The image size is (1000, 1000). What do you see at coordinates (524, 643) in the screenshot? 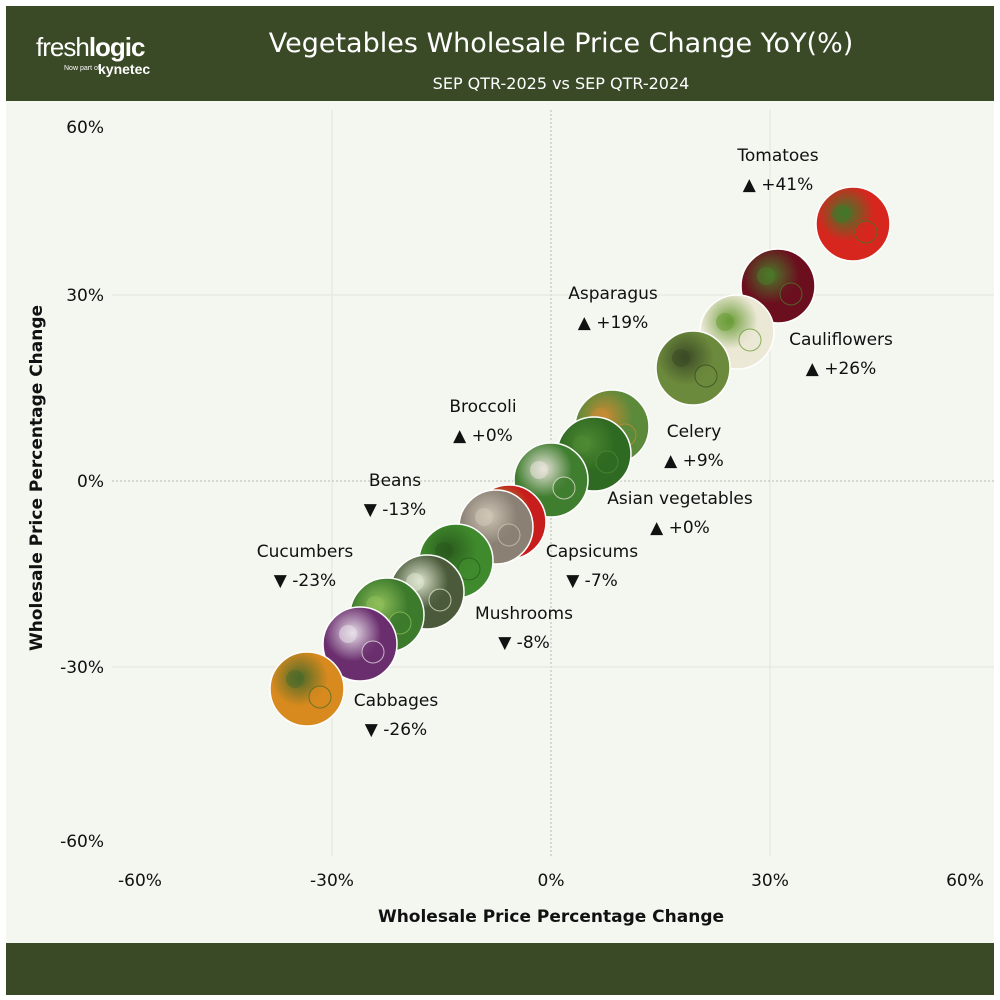
I see `label-mushrooms-change: ▼ -8%` at bounding box center [524, 643].